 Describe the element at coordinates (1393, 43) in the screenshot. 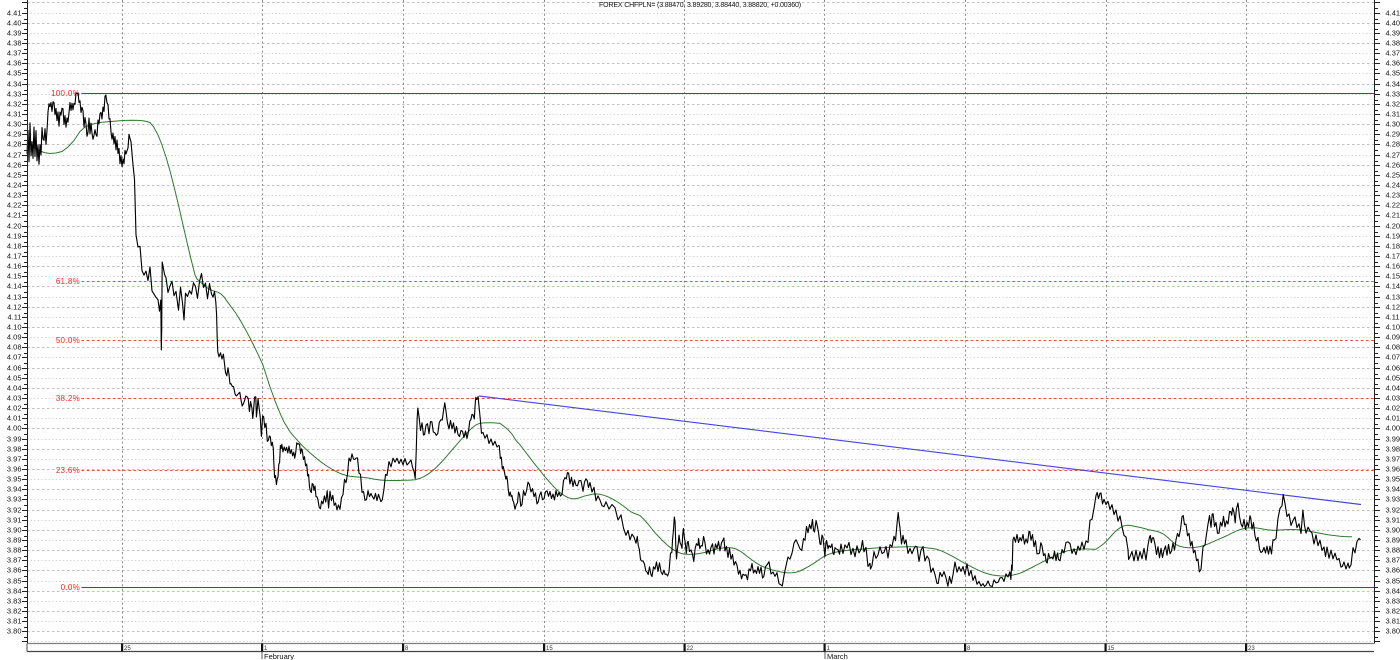

I see `svg-text: 4.38` at that location.